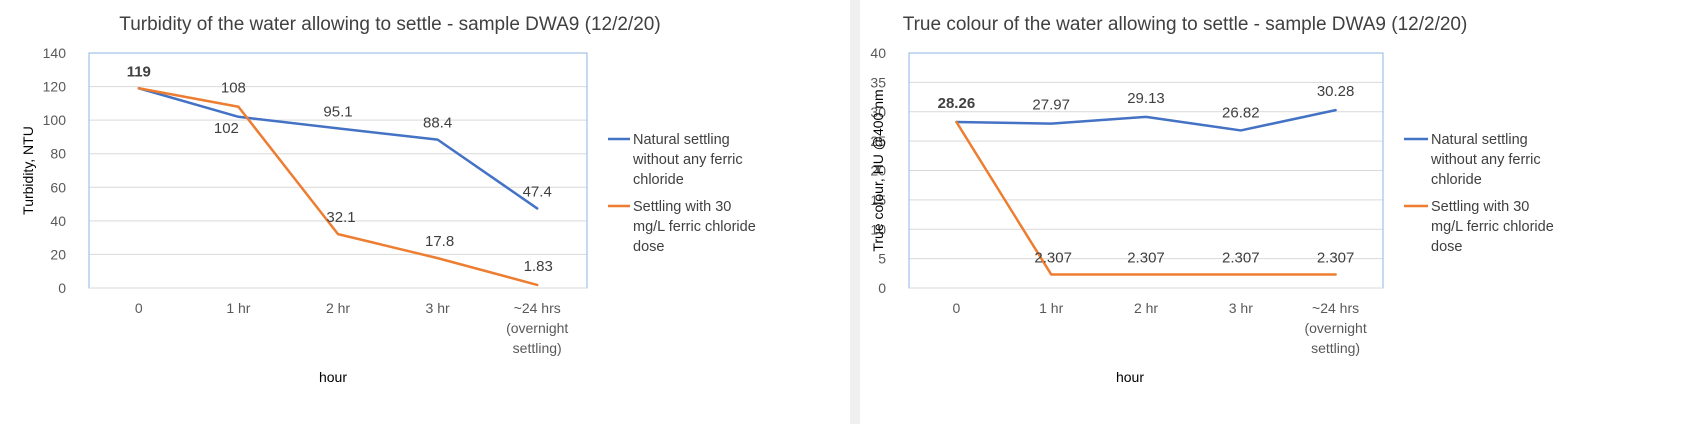 This screenshot has height=429, width=1696. I want to click on data-label-series-1: 26.82, so click(1241, 112).